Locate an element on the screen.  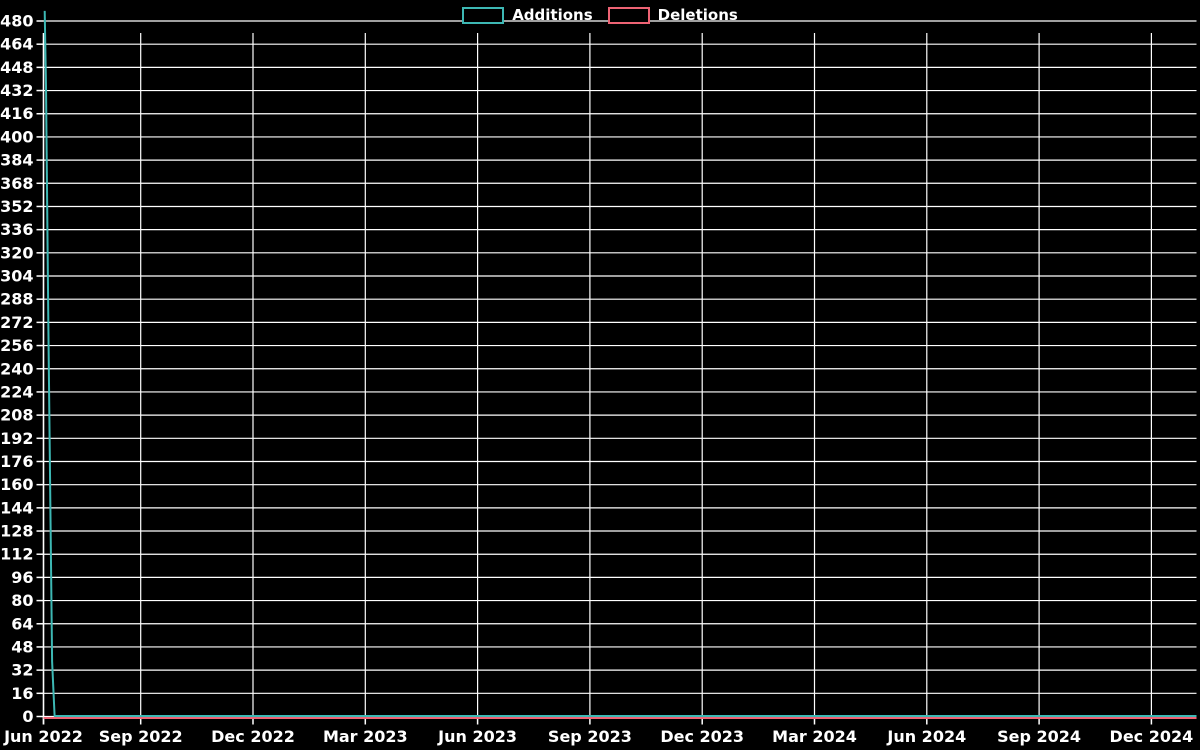
y-tick-label: 176 is located at coordinates (16, 461).